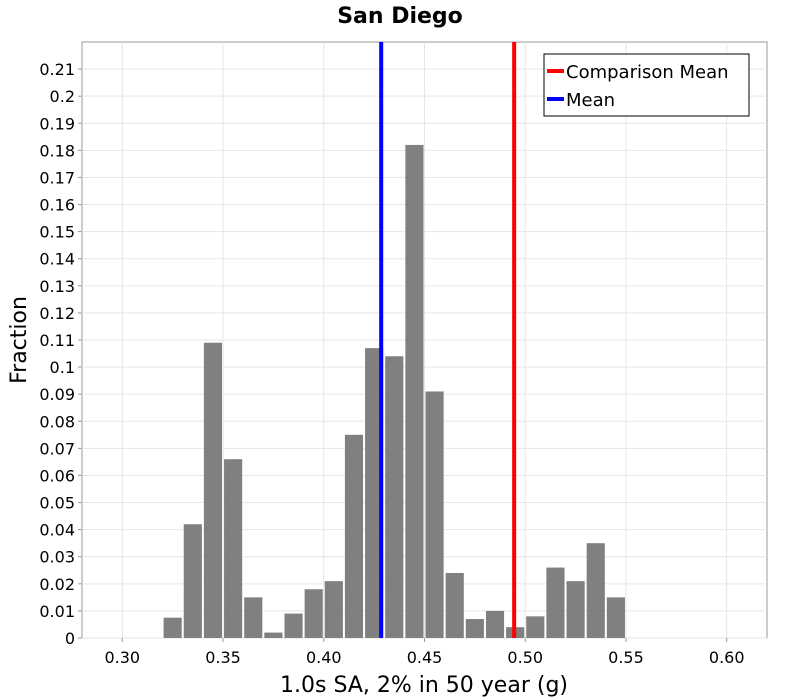 Image resolution: width=800 pixels, height=700 pixels. I want to click on y-tick-label-10: 0.1, so click(62, 367).